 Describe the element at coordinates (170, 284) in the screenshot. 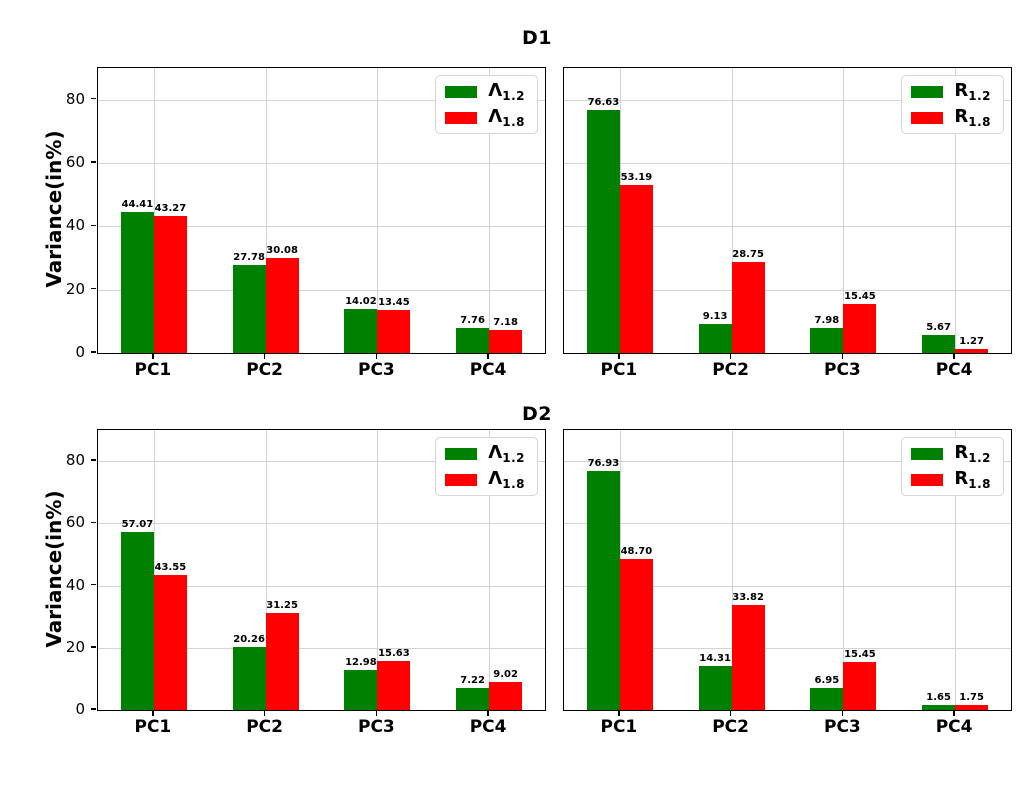

I see `bar-lambda-1.8-pc1` at that location.